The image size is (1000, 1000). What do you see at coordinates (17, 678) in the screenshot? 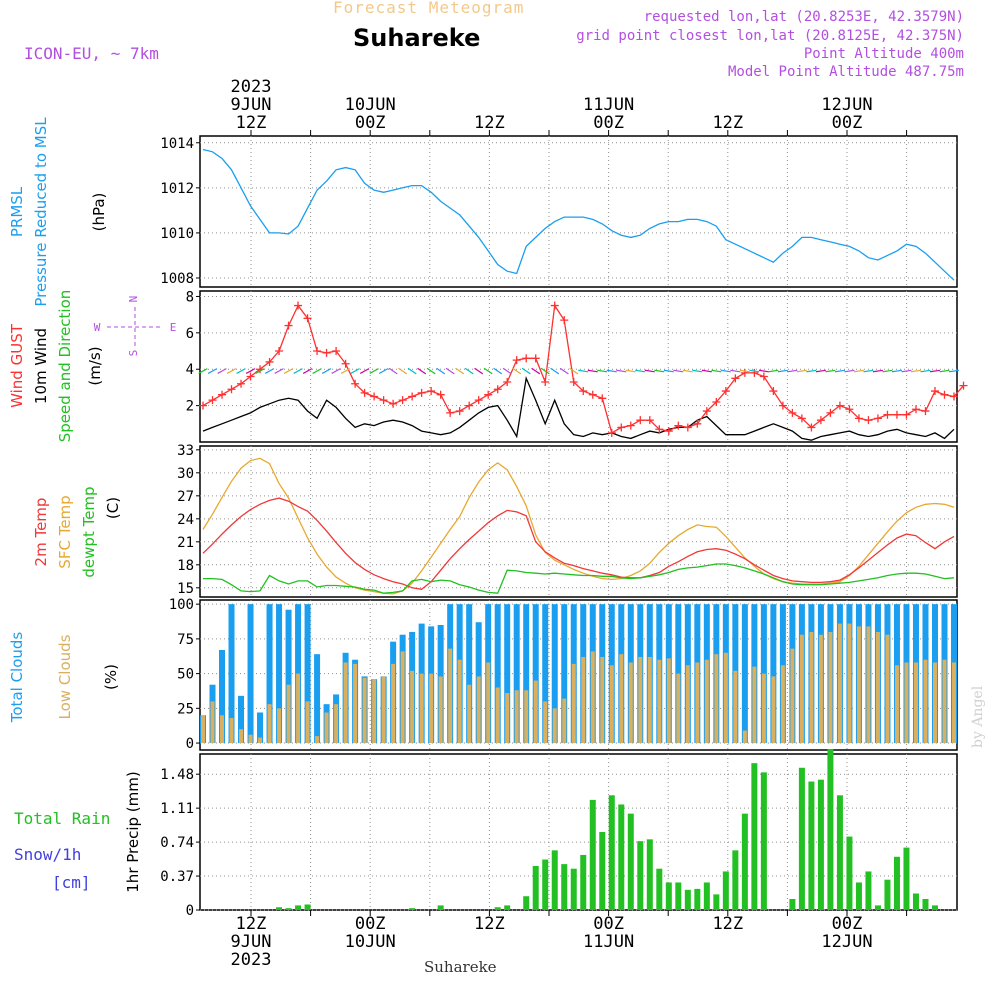
I see `total-clouds-label: Total Clouds` at bounding box center [17, 678].